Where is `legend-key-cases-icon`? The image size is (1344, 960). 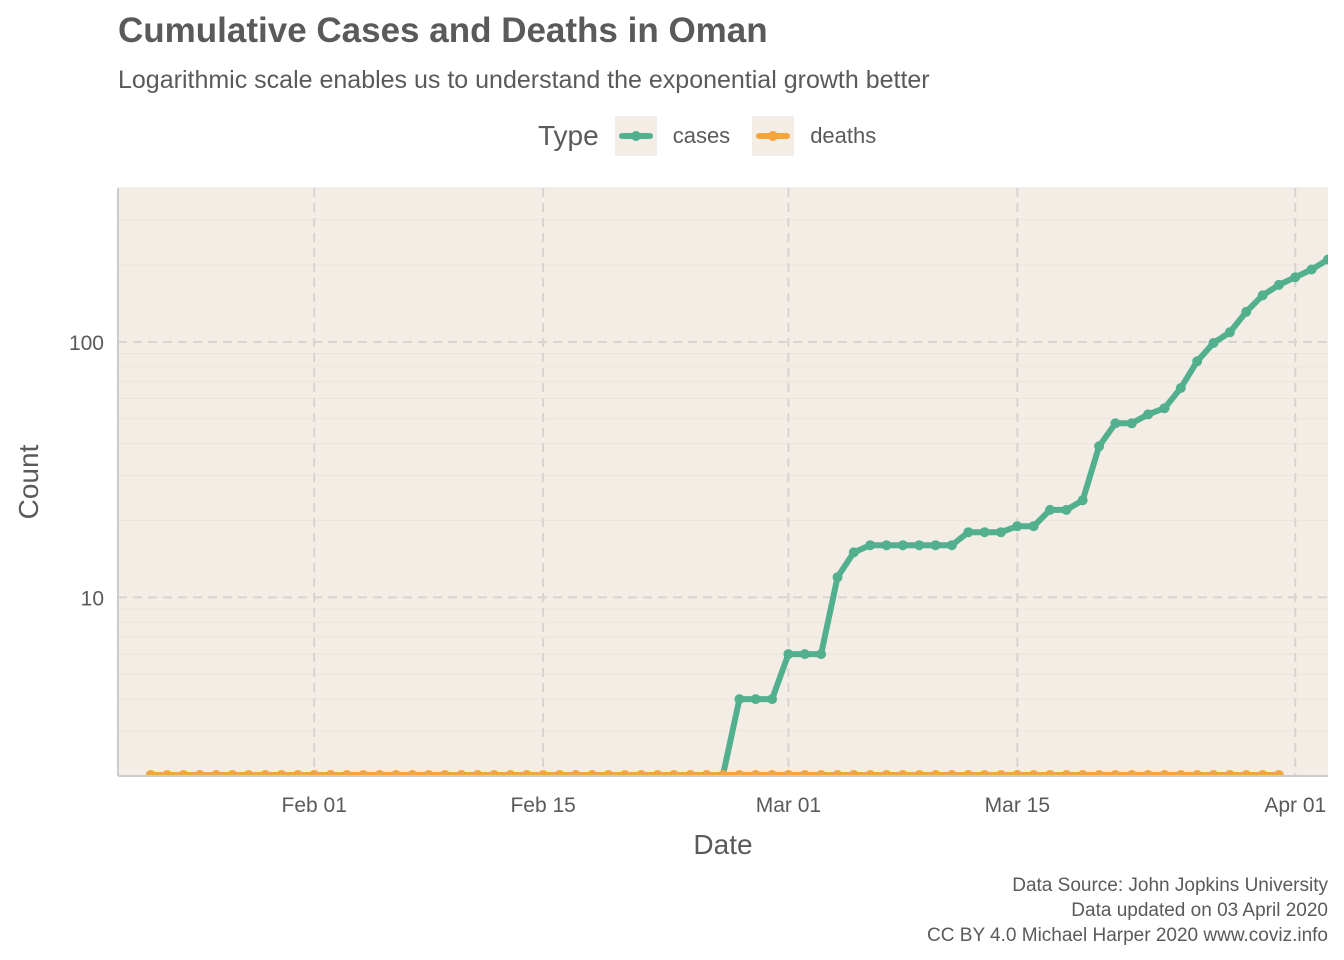 legend-key-cases-icon is located at coordinates (635, 136).